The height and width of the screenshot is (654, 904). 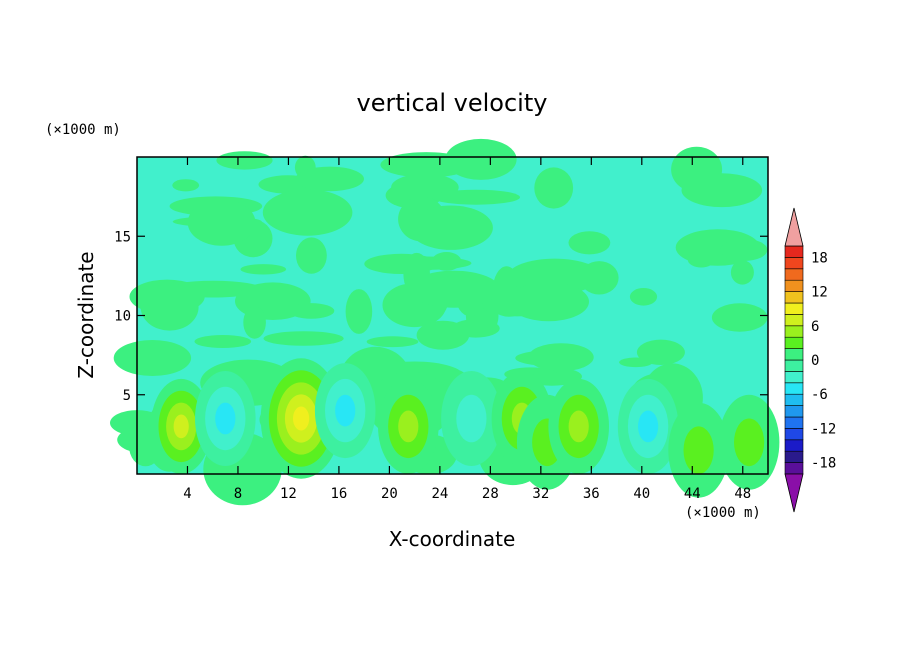 What do you see at coordinates (692, 494) in the screenshot?
I see `x-tick-label: 44` at bounding box center [692, 494].